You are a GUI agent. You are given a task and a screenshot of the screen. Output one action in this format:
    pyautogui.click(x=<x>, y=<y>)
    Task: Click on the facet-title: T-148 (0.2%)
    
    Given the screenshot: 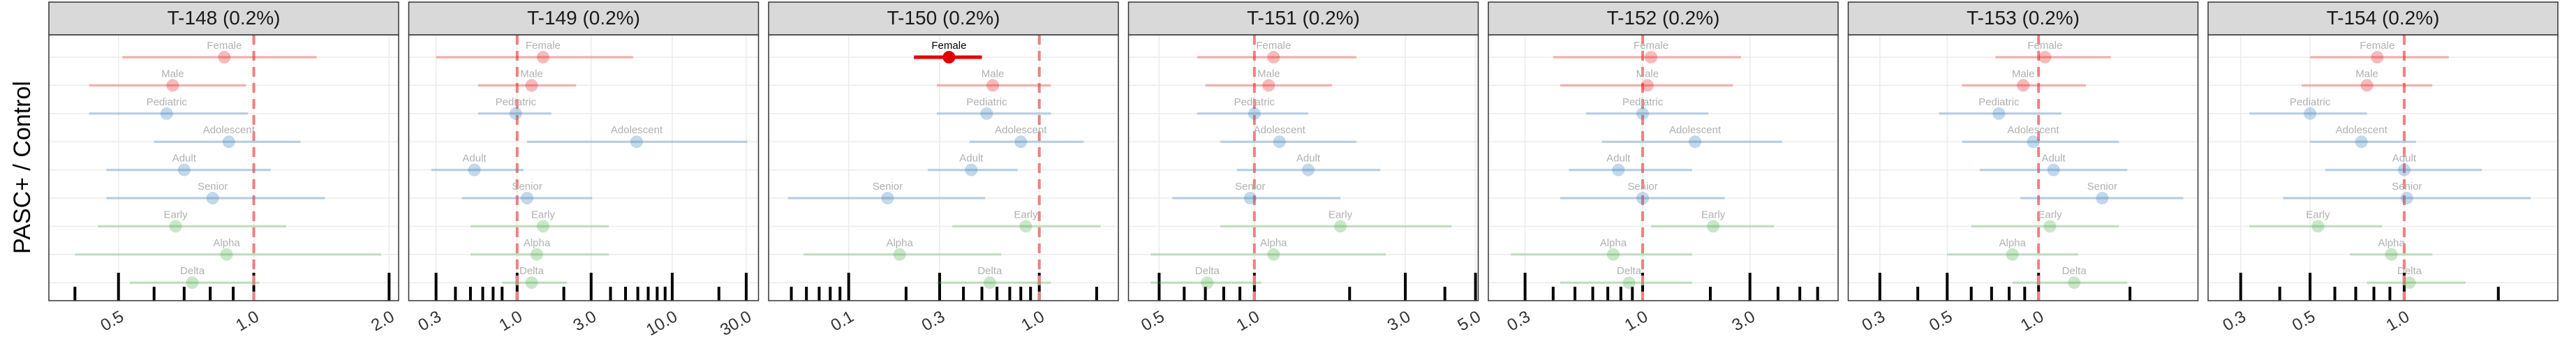 What is the action you would take?
    pyautogui.click(x=224, y=18)
    